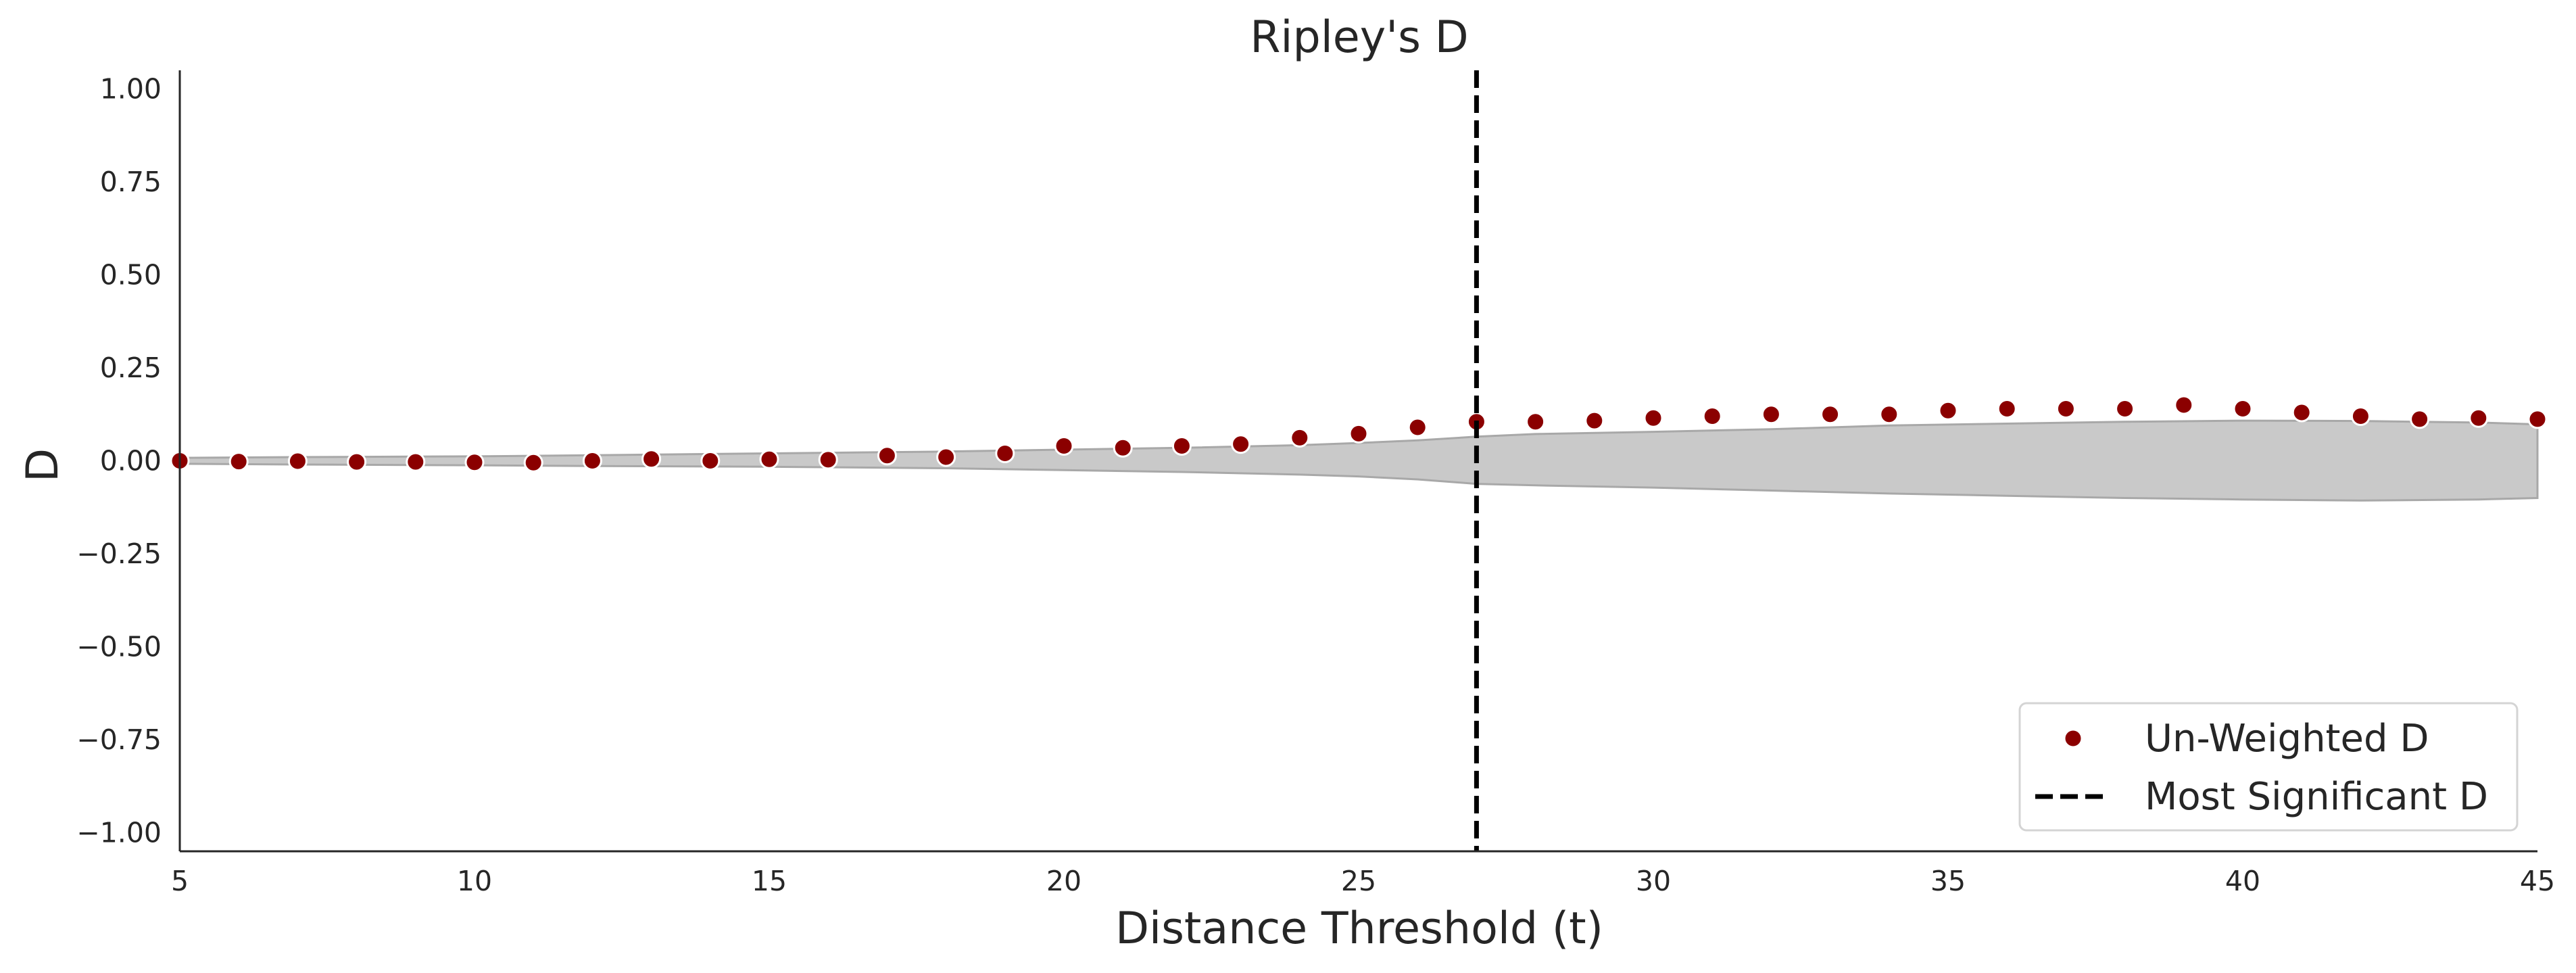 The image size is (2576, 973). I want to click on x-tick-label: 35, so click(1948, 881).